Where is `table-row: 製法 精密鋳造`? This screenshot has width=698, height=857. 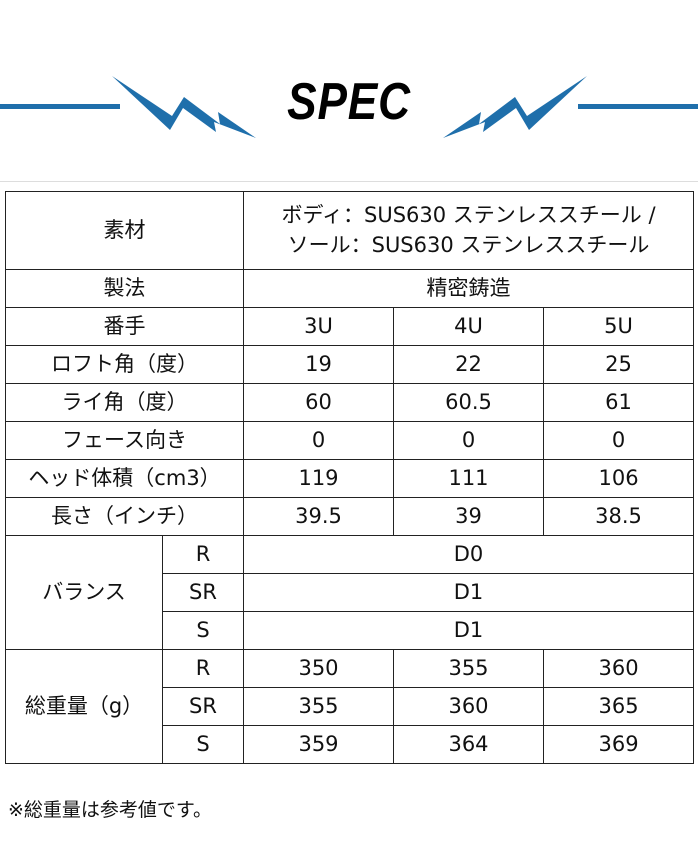
table-row: 製法 精密鋳造 is located at coordinates (350, 288).